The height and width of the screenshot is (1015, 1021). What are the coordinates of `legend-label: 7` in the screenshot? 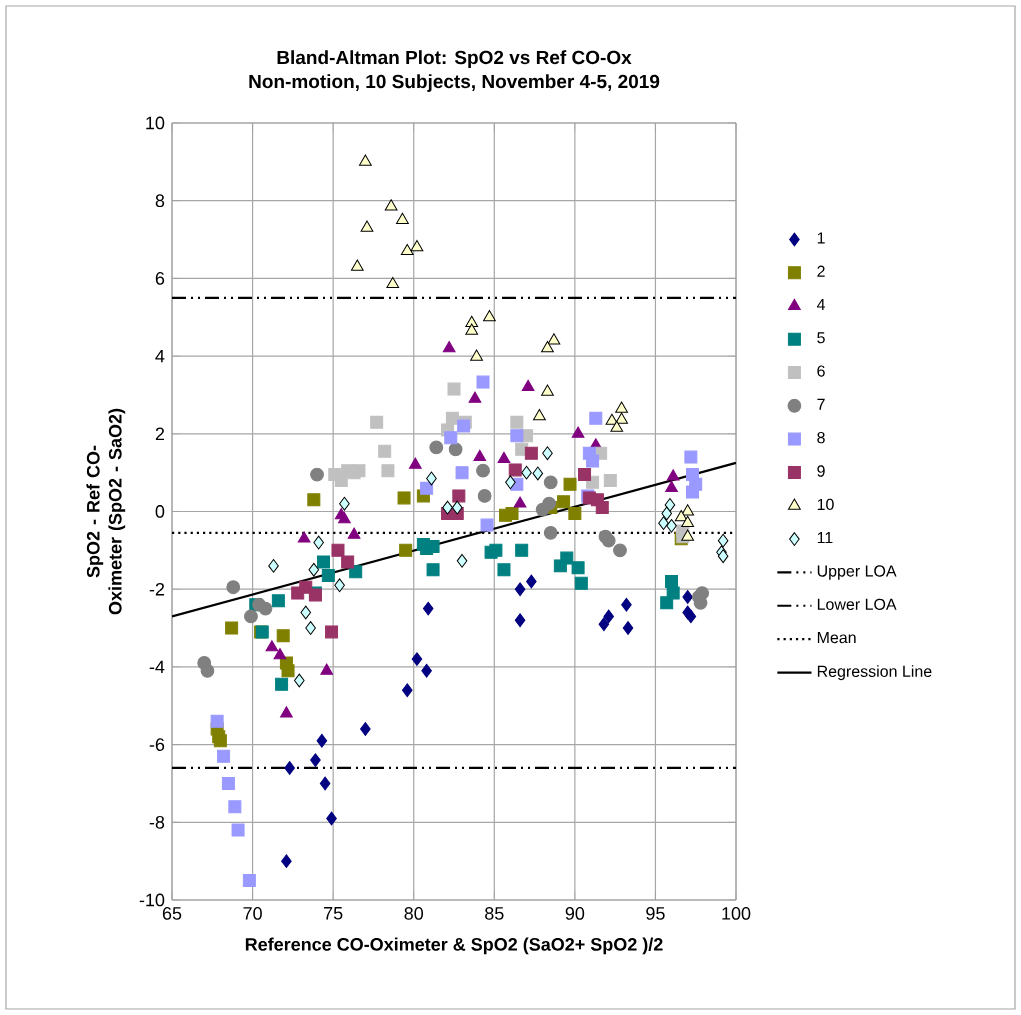 It's located at (821, 404).